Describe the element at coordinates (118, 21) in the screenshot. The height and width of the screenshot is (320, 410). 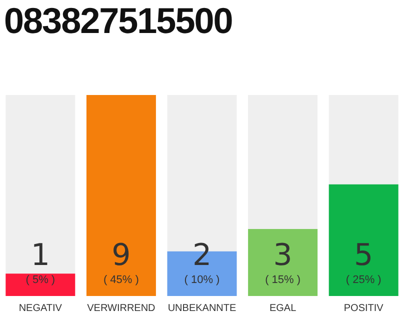
I see `chart-title: 083827515500` at that location.